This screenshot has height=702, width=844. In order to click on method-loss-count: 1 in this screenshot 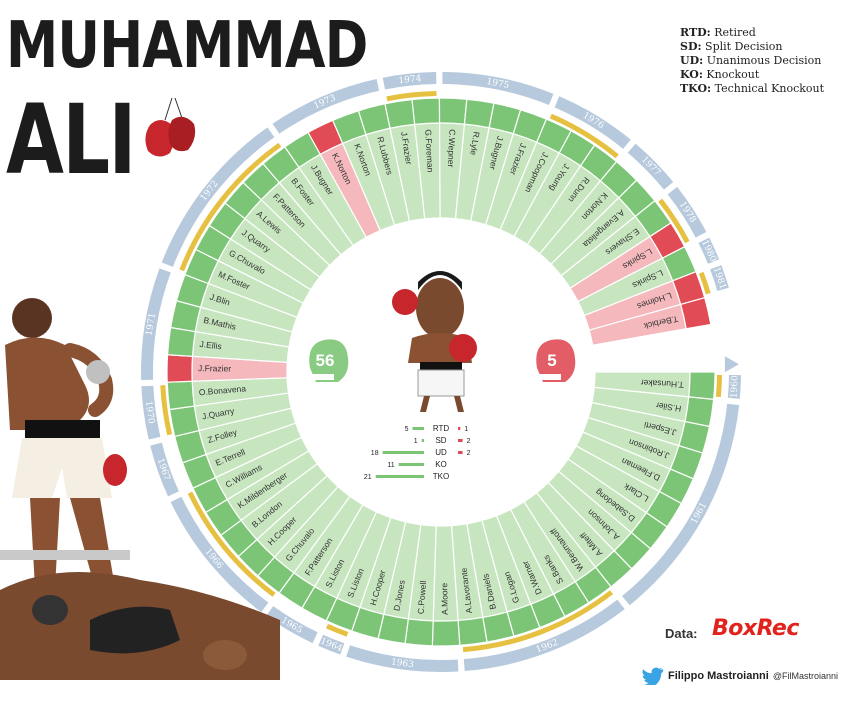, I will do `click(466, 429)`.